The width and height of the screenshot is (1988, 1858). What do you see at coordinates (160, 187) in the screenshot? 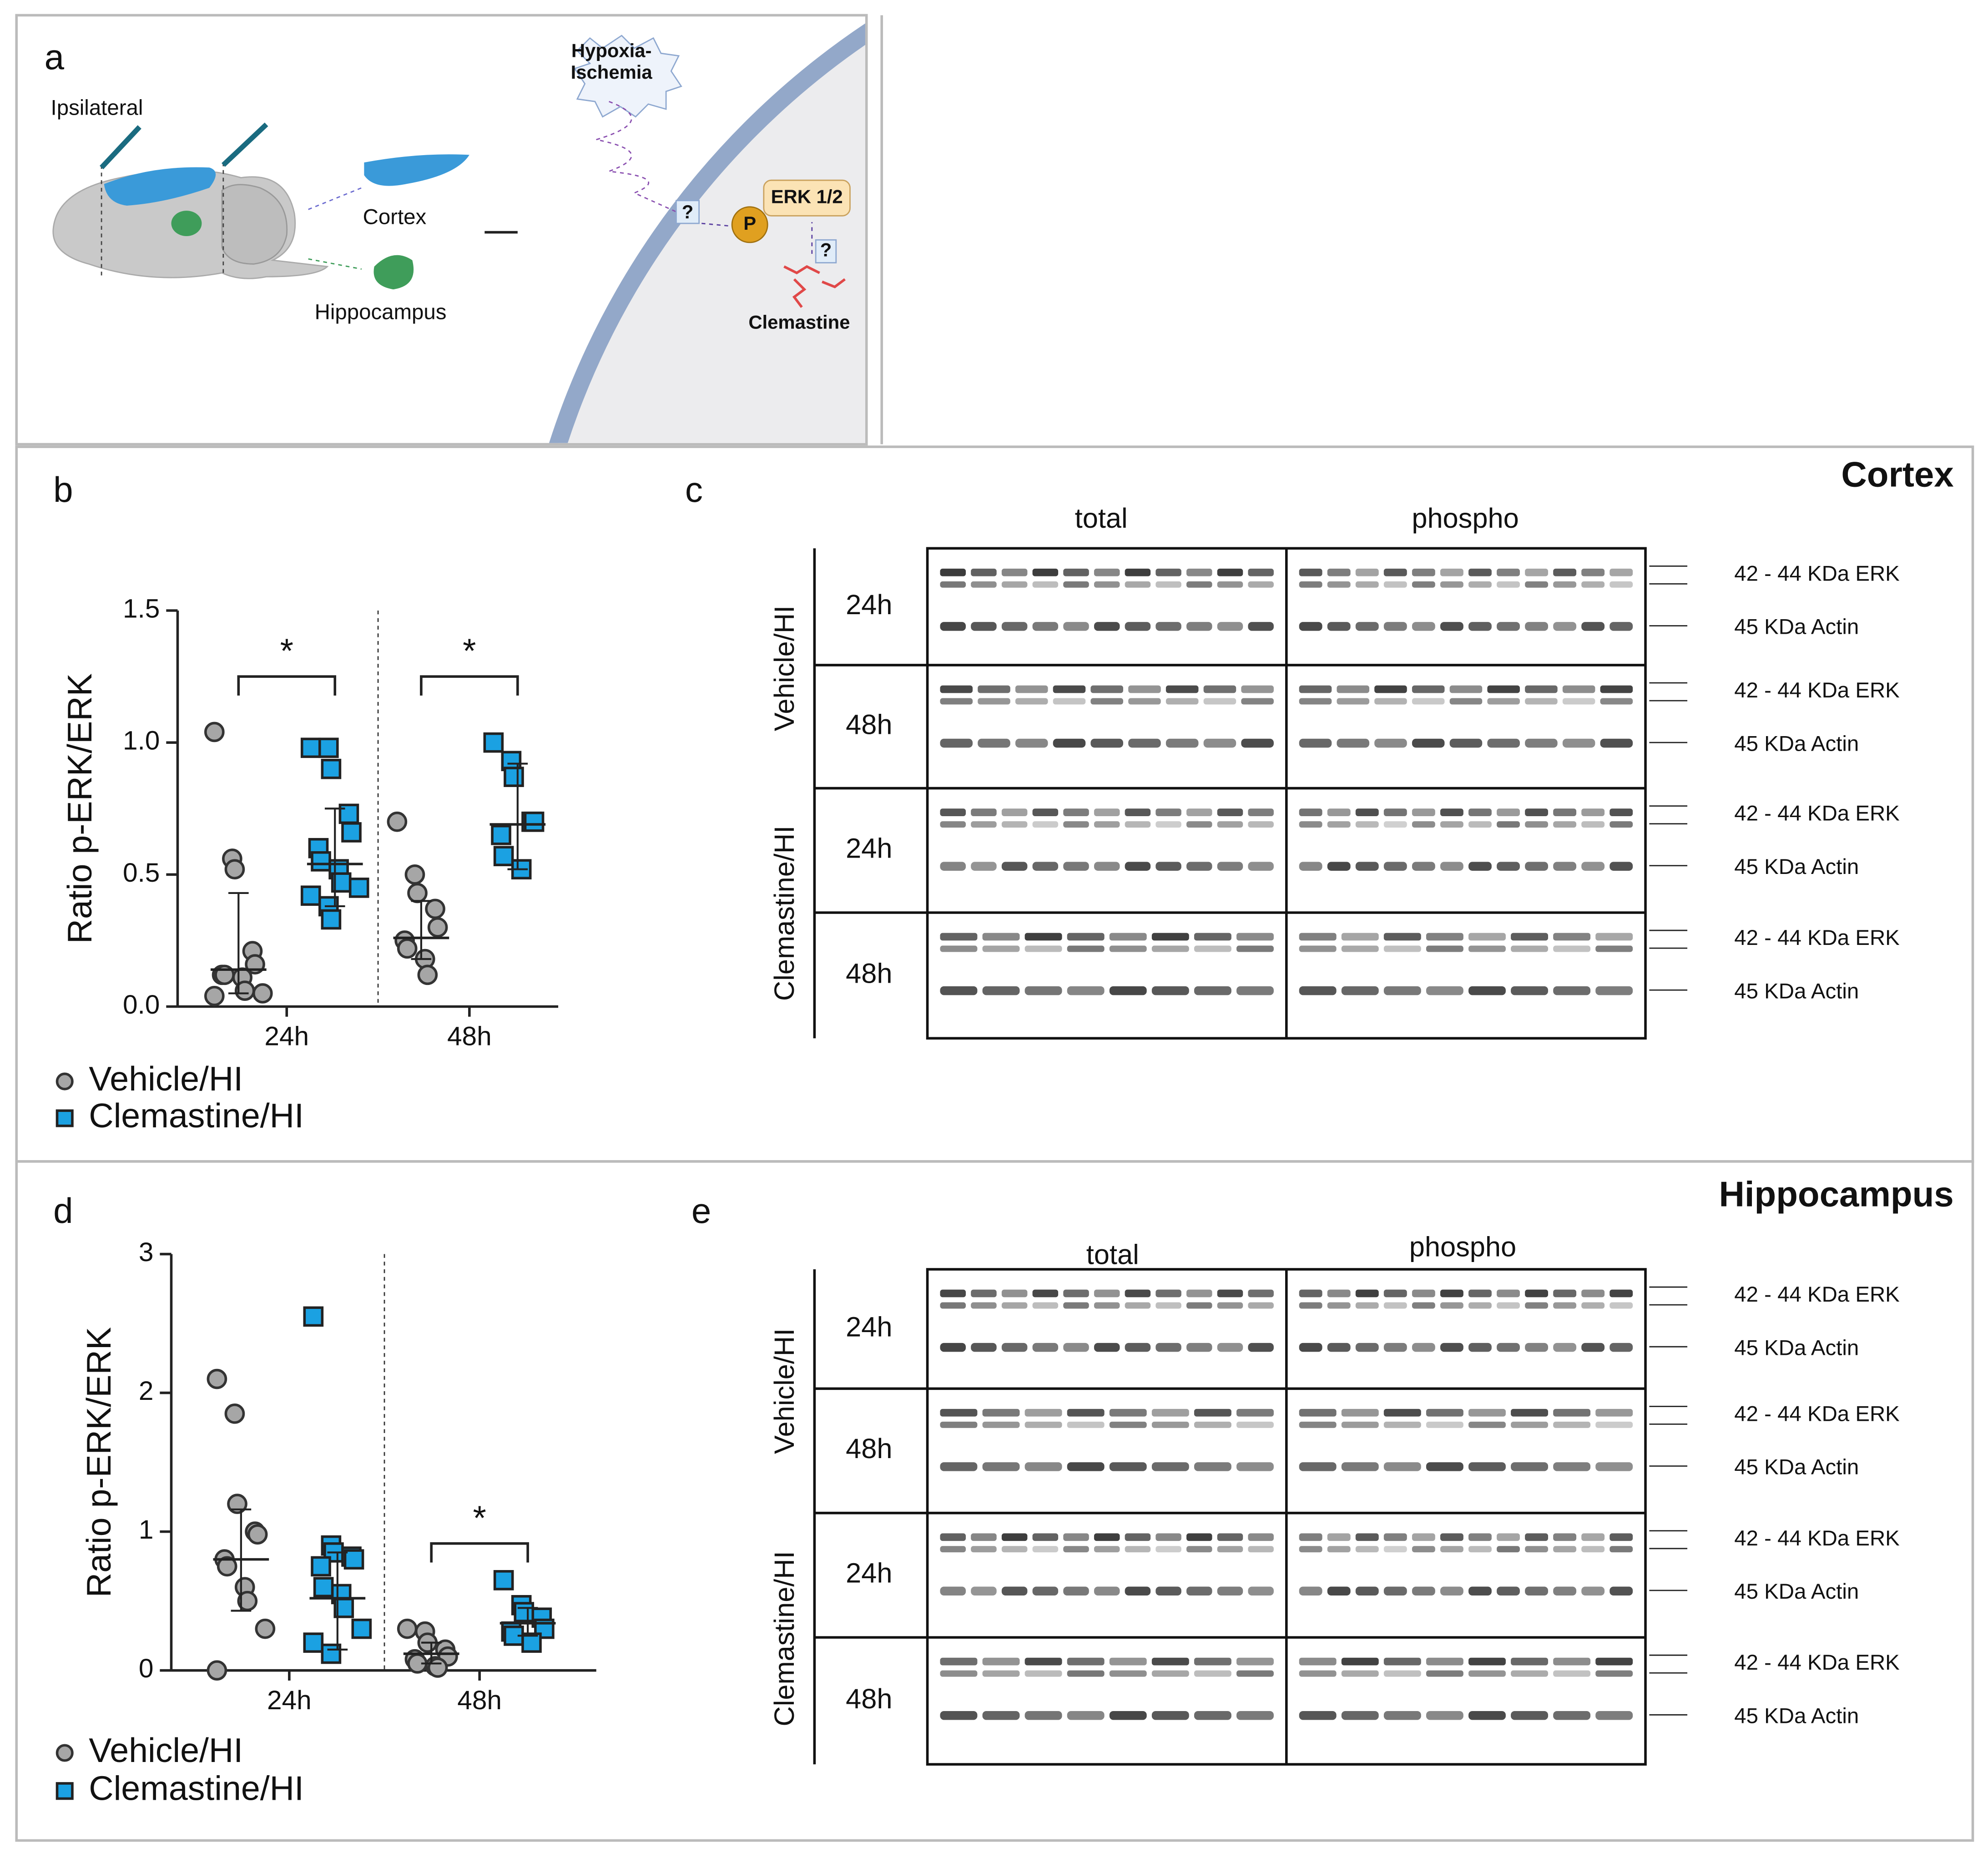
I see `brain-cortex` at bounding box center [160, 187].